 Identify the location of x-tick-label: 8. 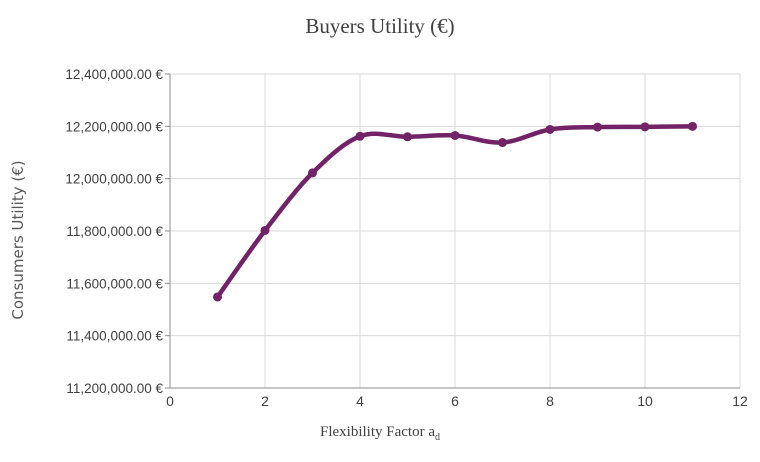
(550, 401).